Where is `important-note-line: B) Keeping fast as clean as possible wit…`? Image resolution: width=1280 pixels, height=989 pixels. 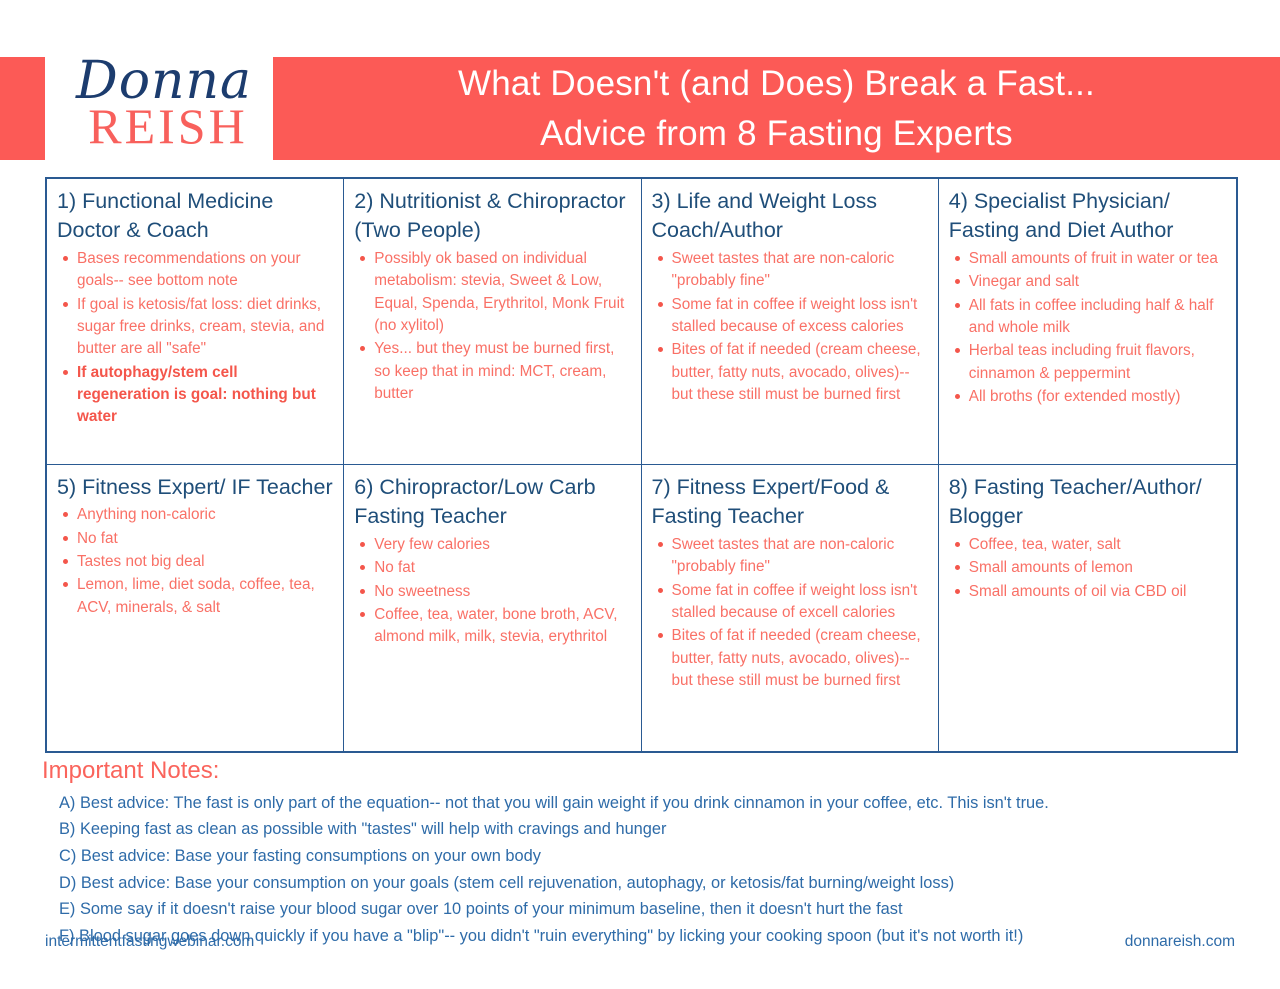
important-note-line: B) Keeping fast as clean as possible wit… is located at coordinates (363, 829).